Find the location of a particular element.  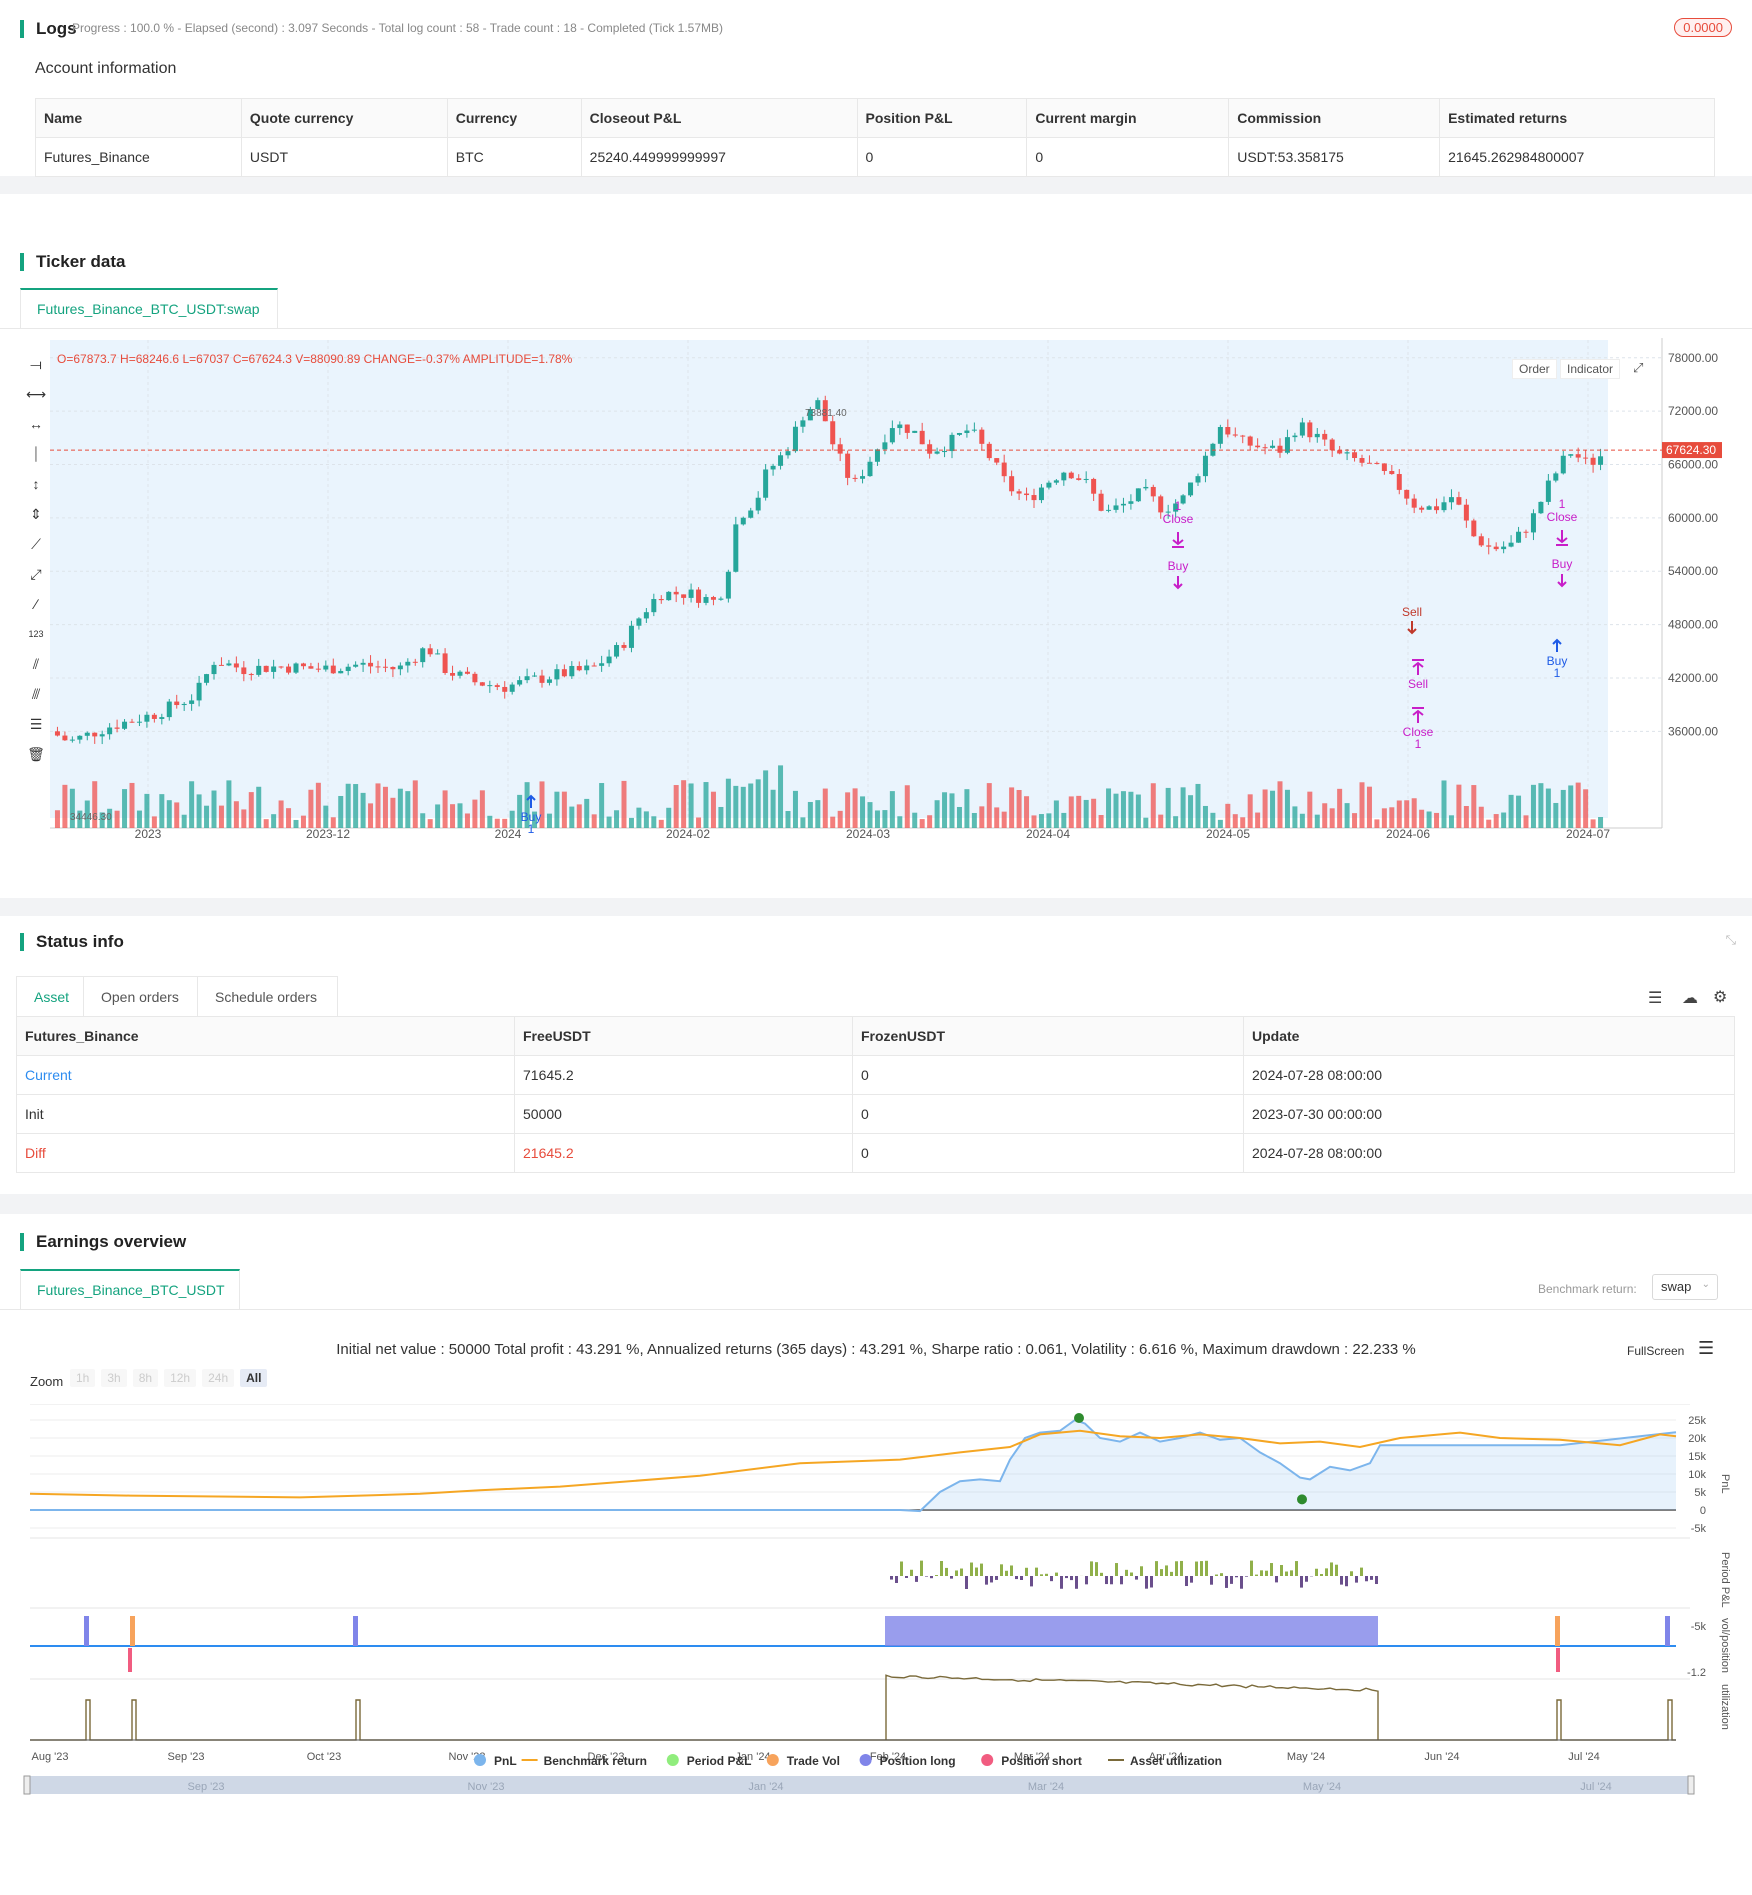

legend-item: PnL is located at coordinates (495, 1761).